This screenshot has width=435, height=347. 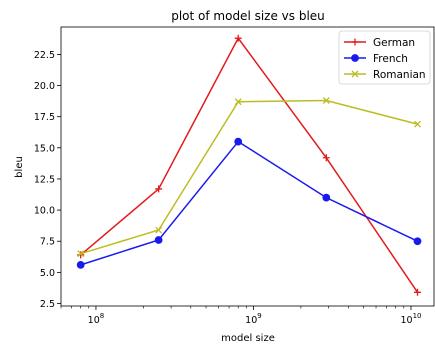 What do you see at coordinates (399, 75) in the screenshot?
I see `legend-label-romanian: Romanian` at bounding box center [399, 75].